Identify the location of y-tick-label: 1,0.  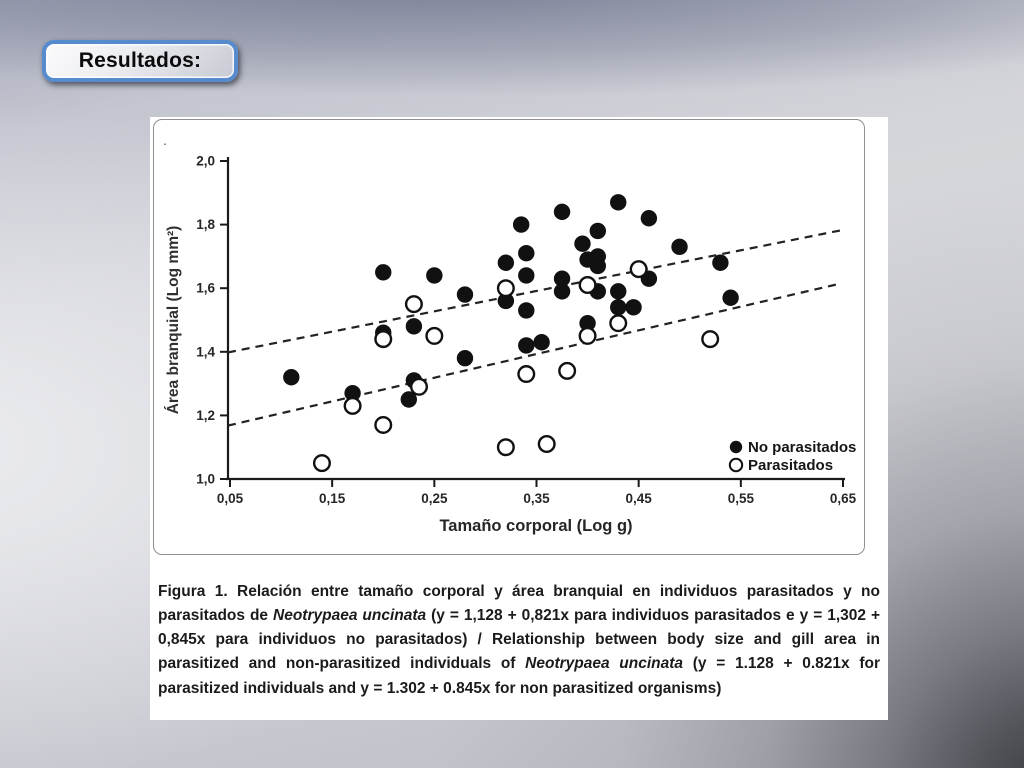
(205, 479).